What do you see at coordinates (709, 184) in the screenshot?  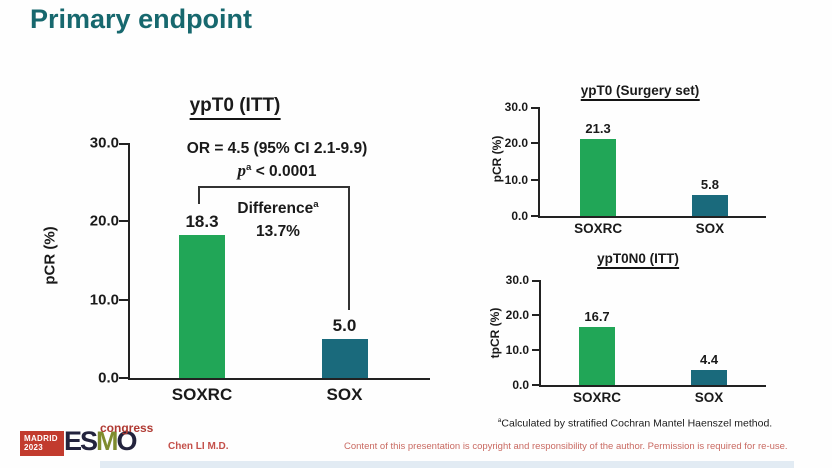 I see `bar-value-label: 5.8` at bounding box center [709, 184].